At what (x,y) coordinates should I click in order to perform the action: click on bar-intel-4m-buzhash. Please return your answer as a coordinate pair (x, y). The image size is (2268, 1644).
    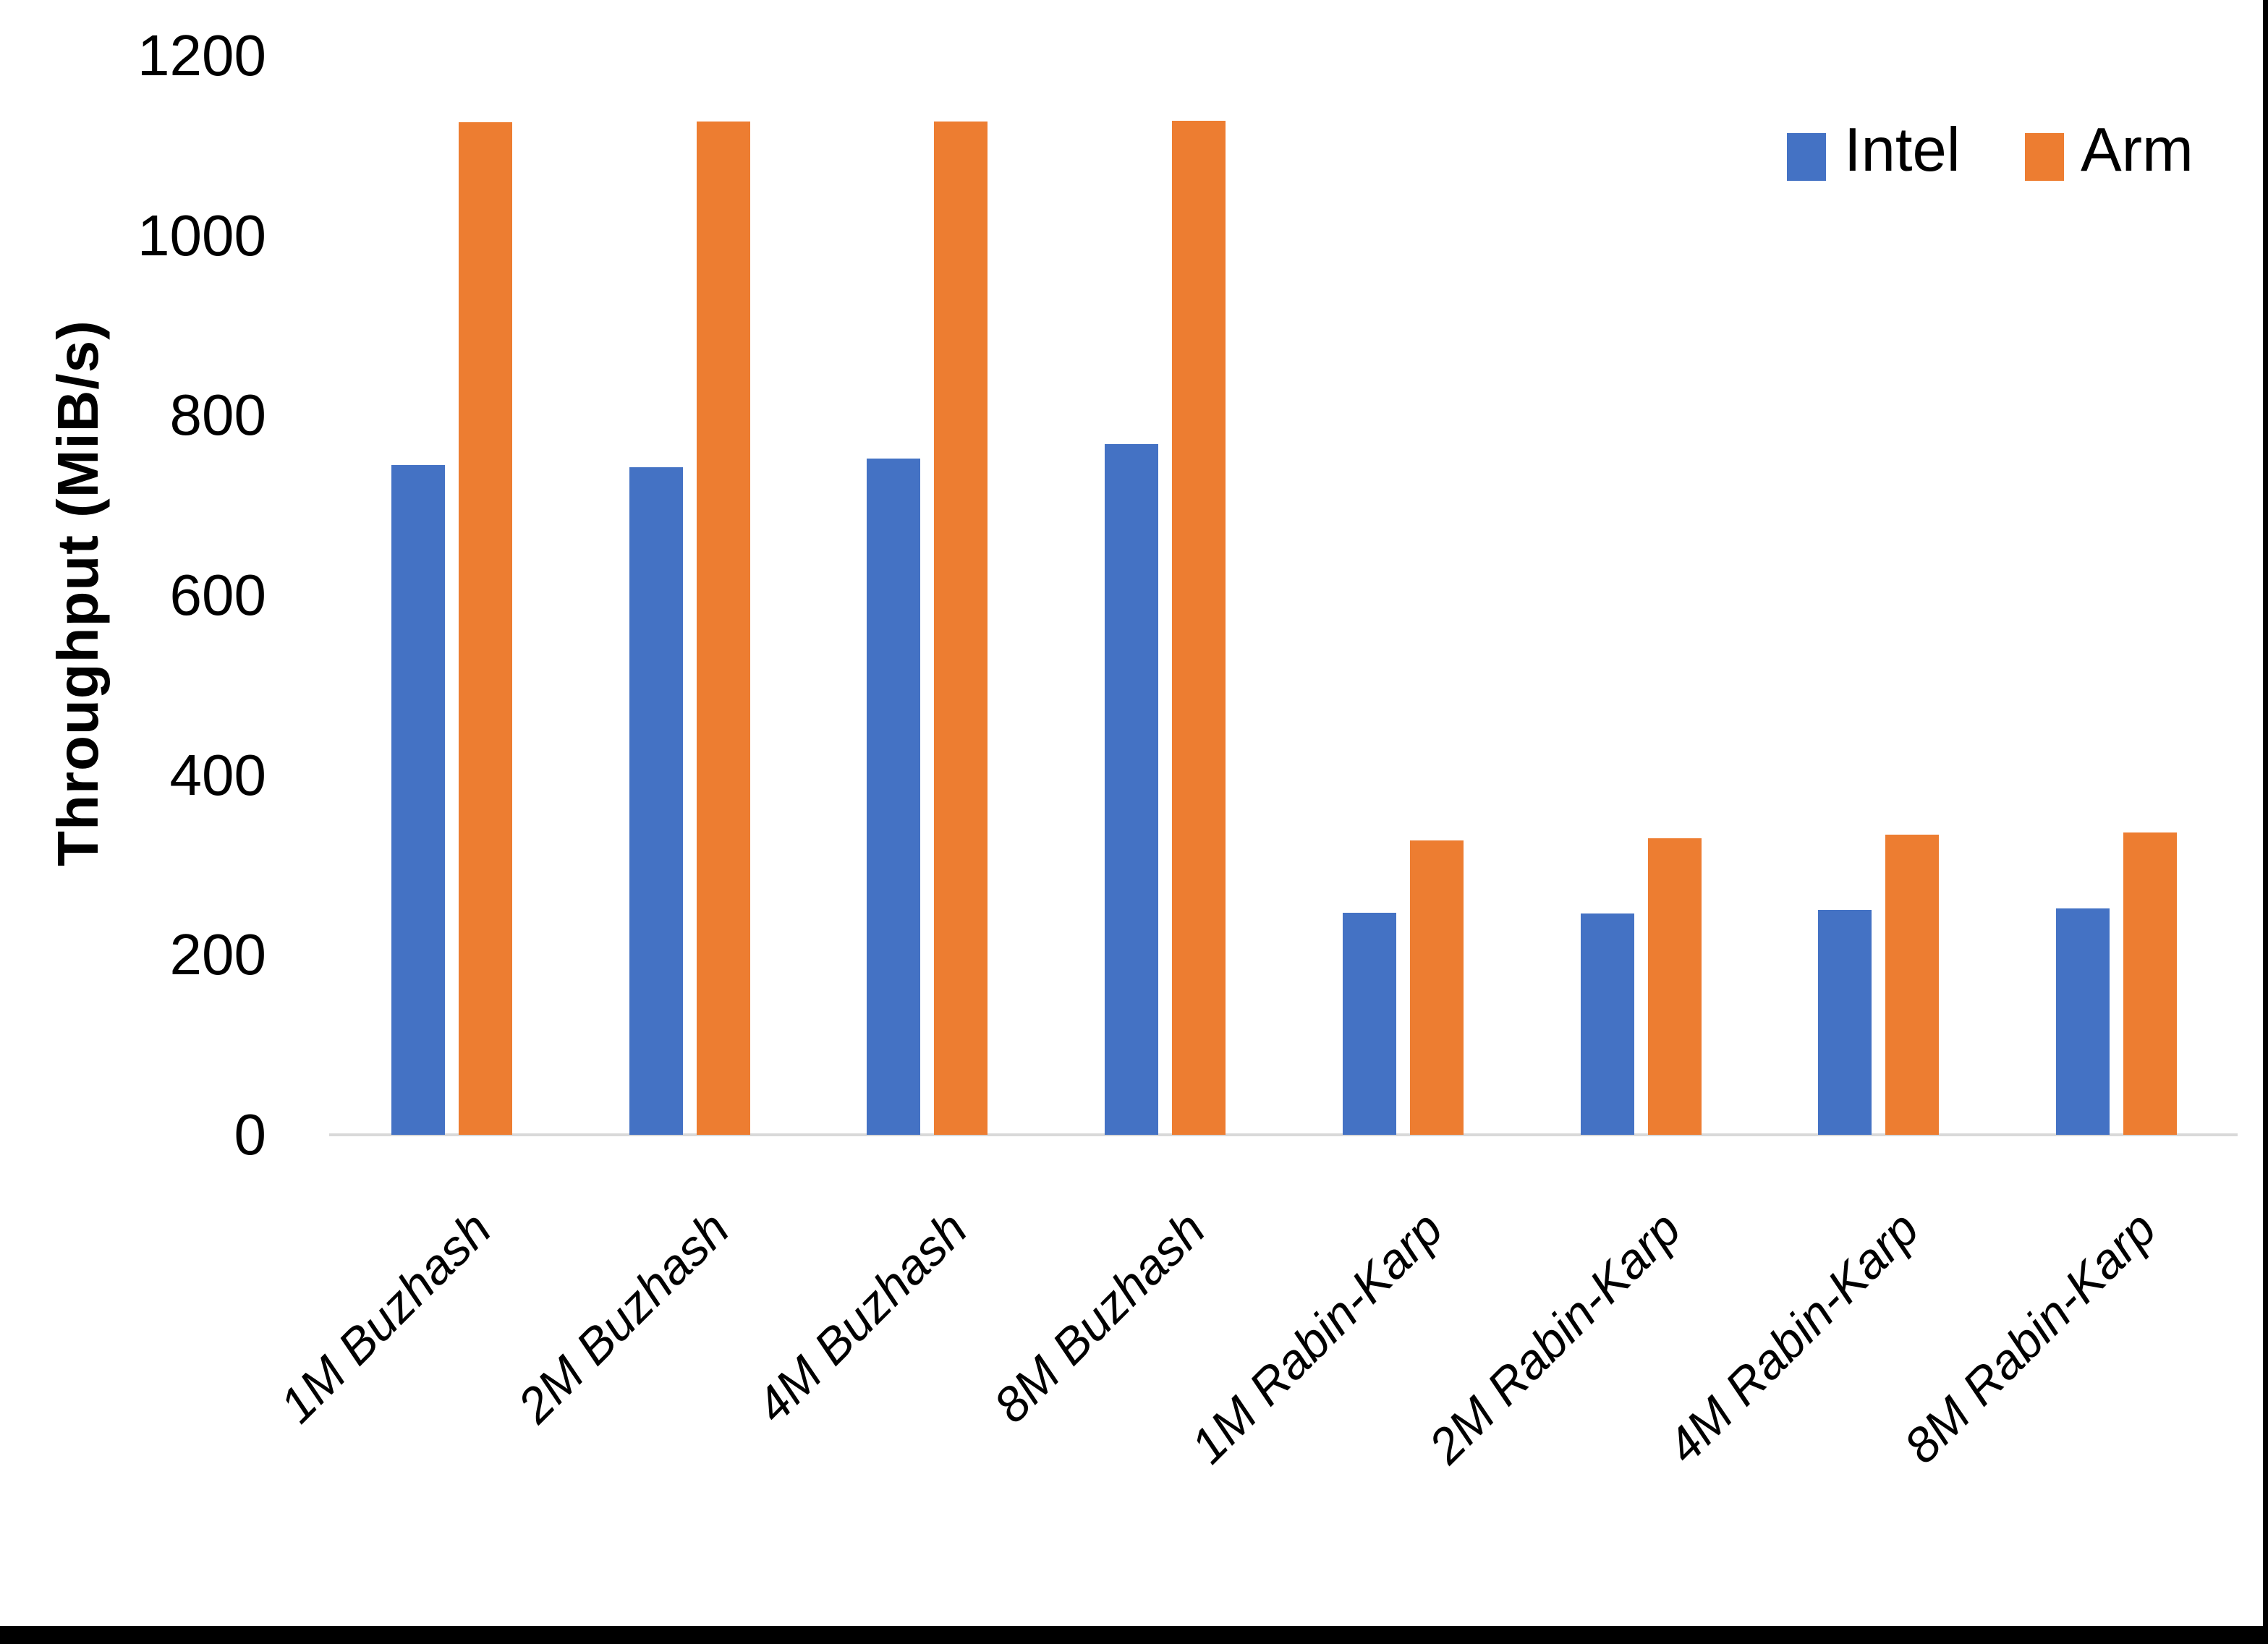
    Looking at the image, I should click on (894, 797).